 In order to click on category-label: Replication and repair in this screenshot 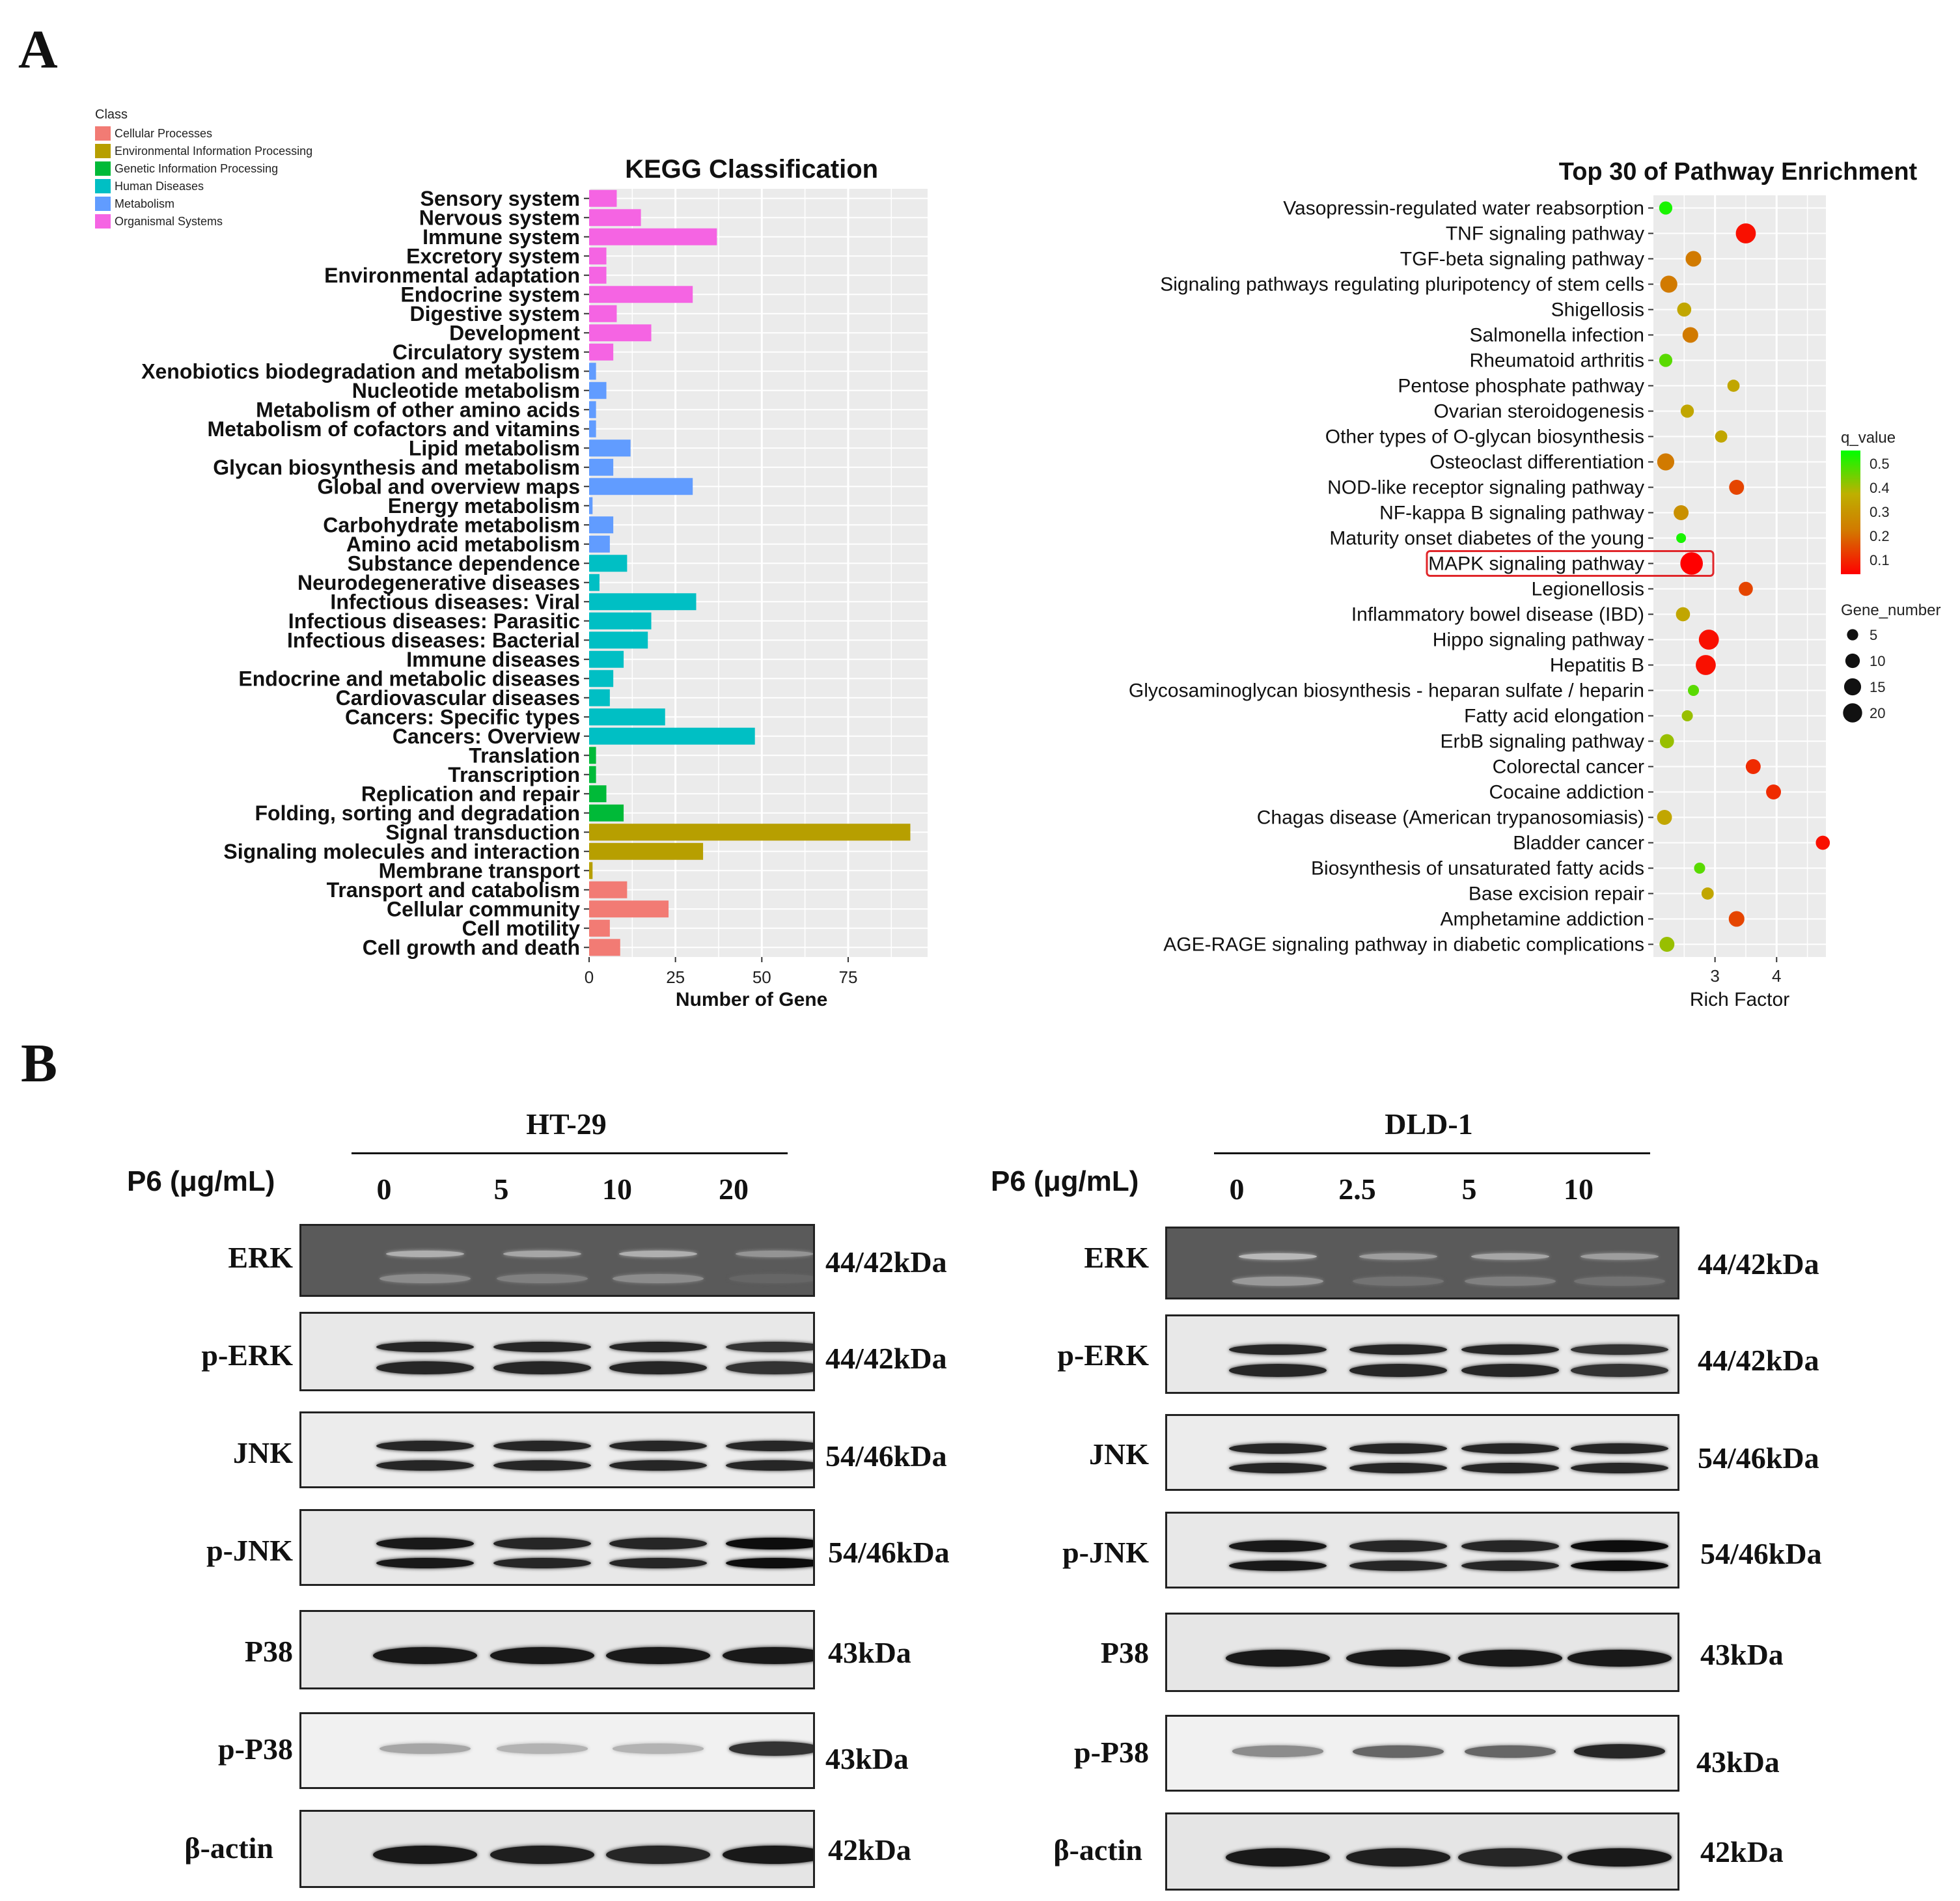, I will do `click(470, 793)`.